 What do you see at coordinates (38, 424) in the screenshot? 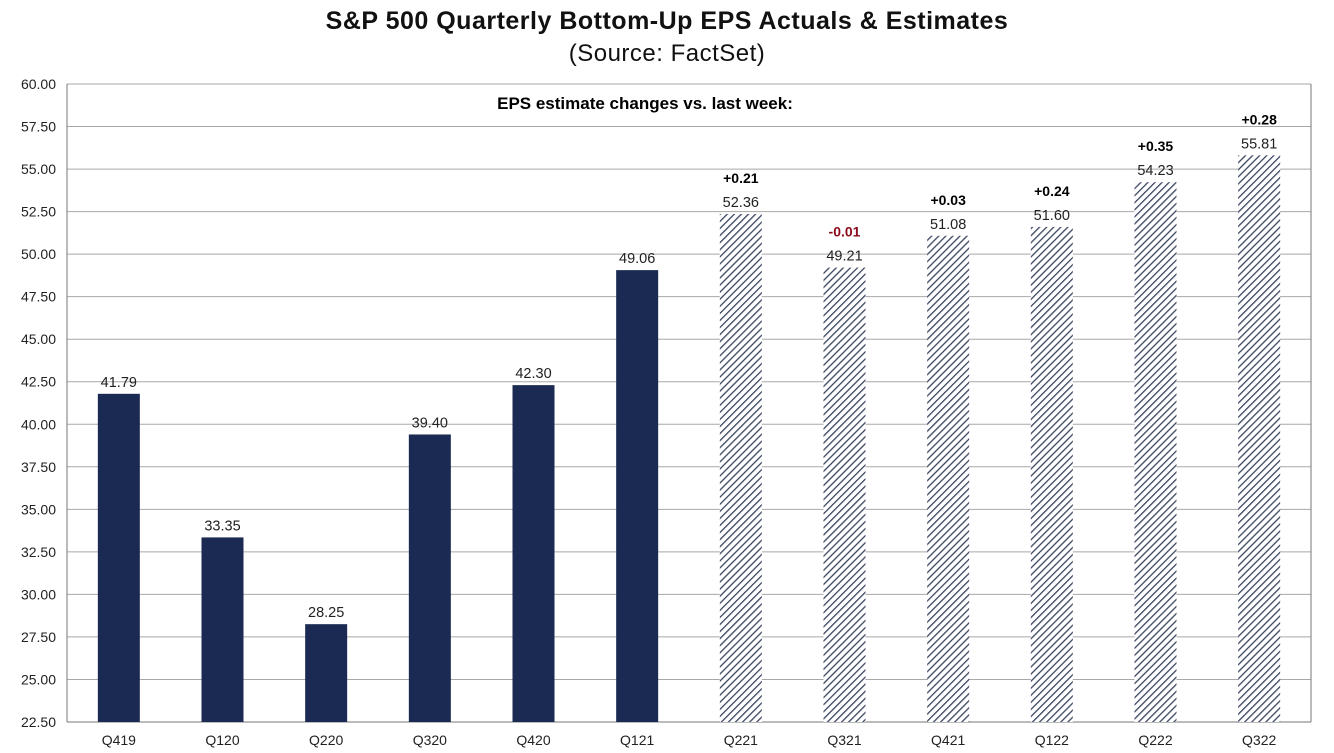
I see `y-tick-label: 40.00` at bounding box center [38, 424].